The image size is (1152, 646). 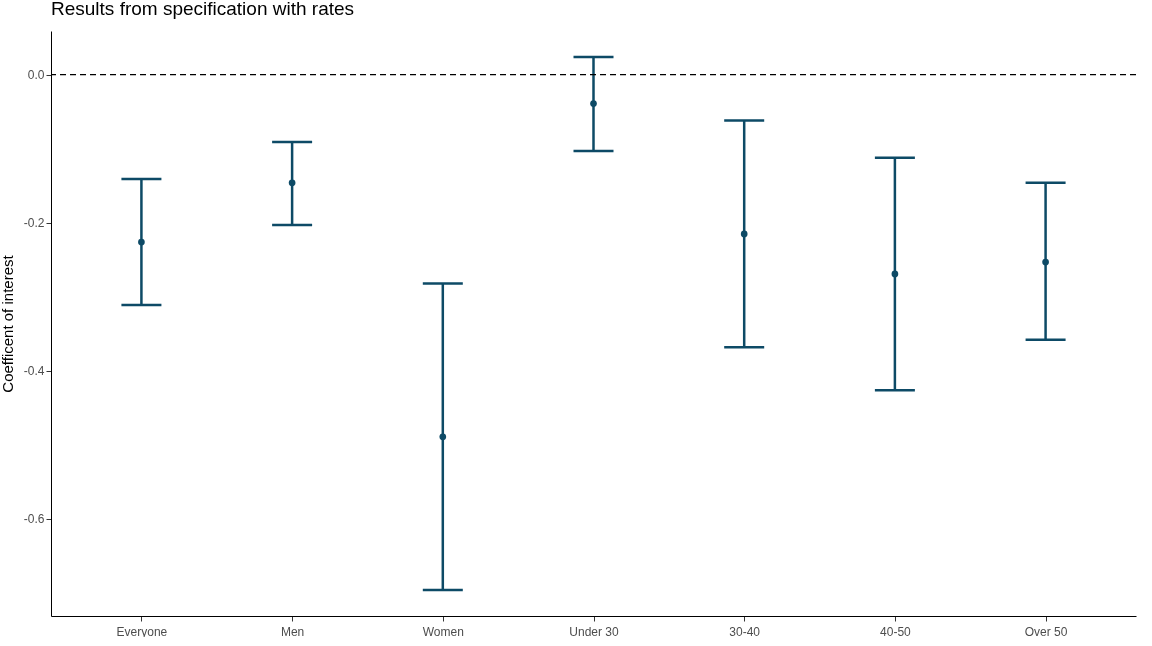 I want to click on x-tick-label: Over 50, so click(x=1046, y=631).